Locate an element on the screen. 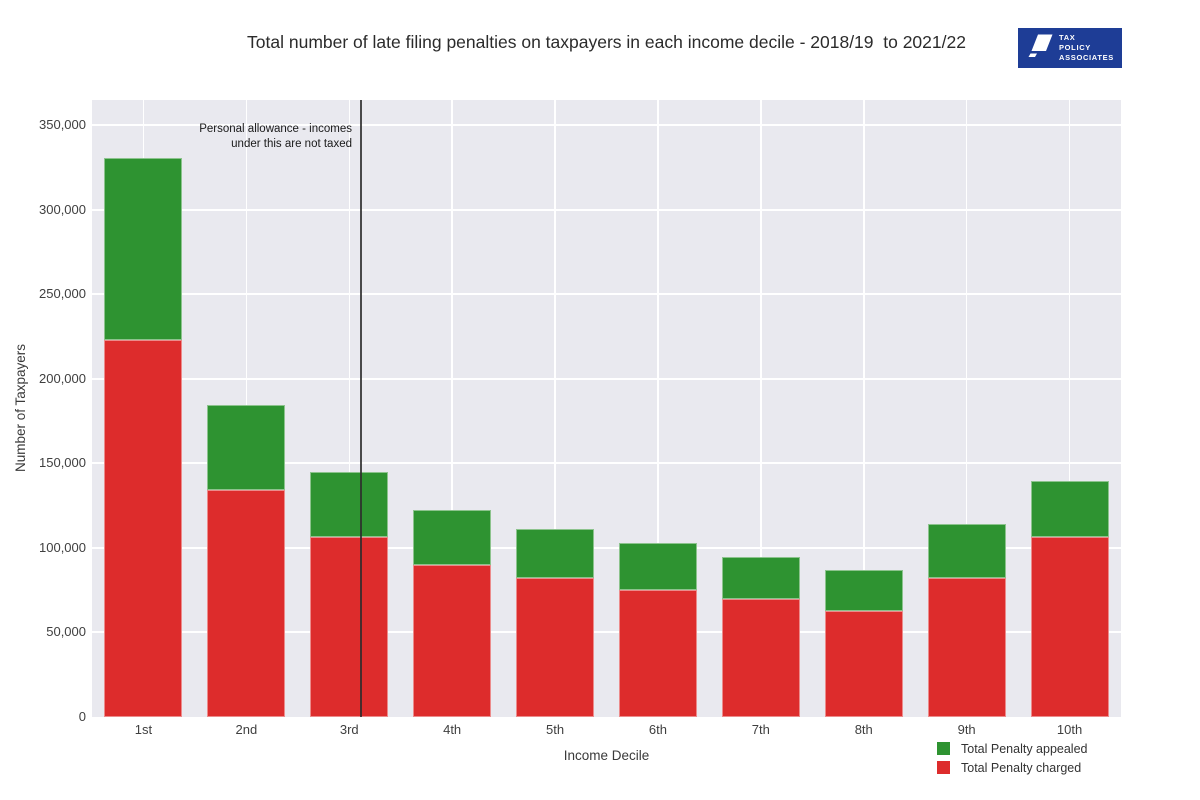 The height and width of the screenshot is (800, 1200). logo-line-policy: POLICY is located at coordinates (1075, 47).